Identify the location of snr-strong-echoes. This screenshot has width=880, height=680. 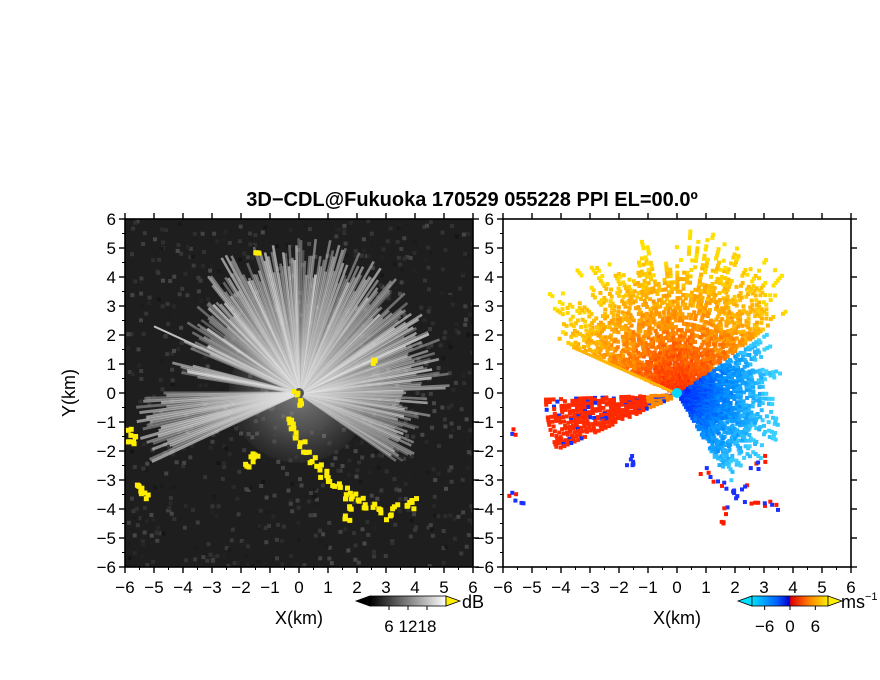
(272, 386).